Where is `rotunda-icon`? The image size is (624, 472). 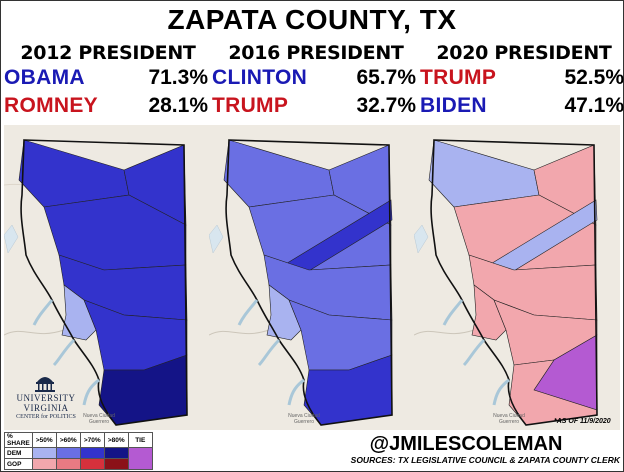
rotunda-icon is located at coordinates (45, 384).